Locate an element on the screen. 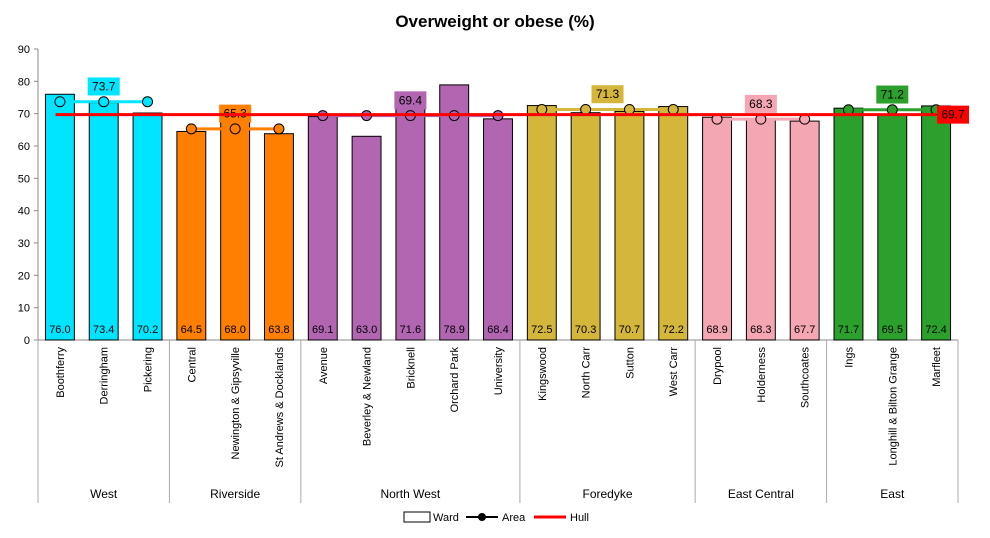  bar-value-label: 68.3 is located at coordinates (760, 330).